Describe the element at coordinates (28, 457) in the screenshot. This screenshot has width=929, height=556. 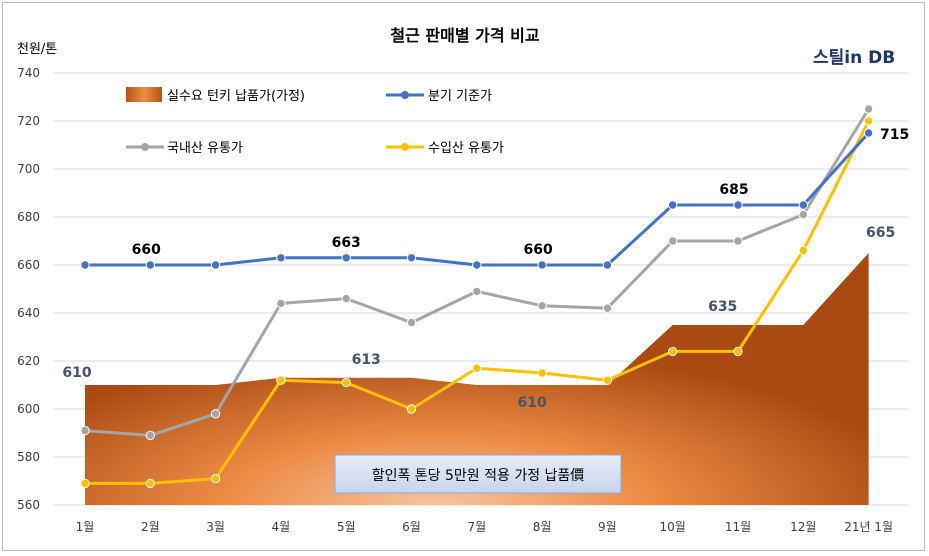
I see `y-tick-label: 580` at that location.